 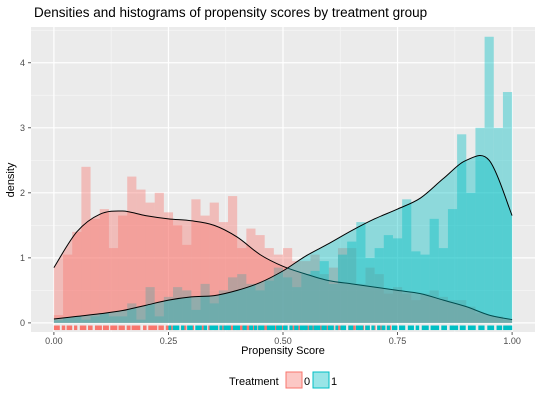 I want to click on x-axis-label: Propensity Score, so click(x=283, y=351).